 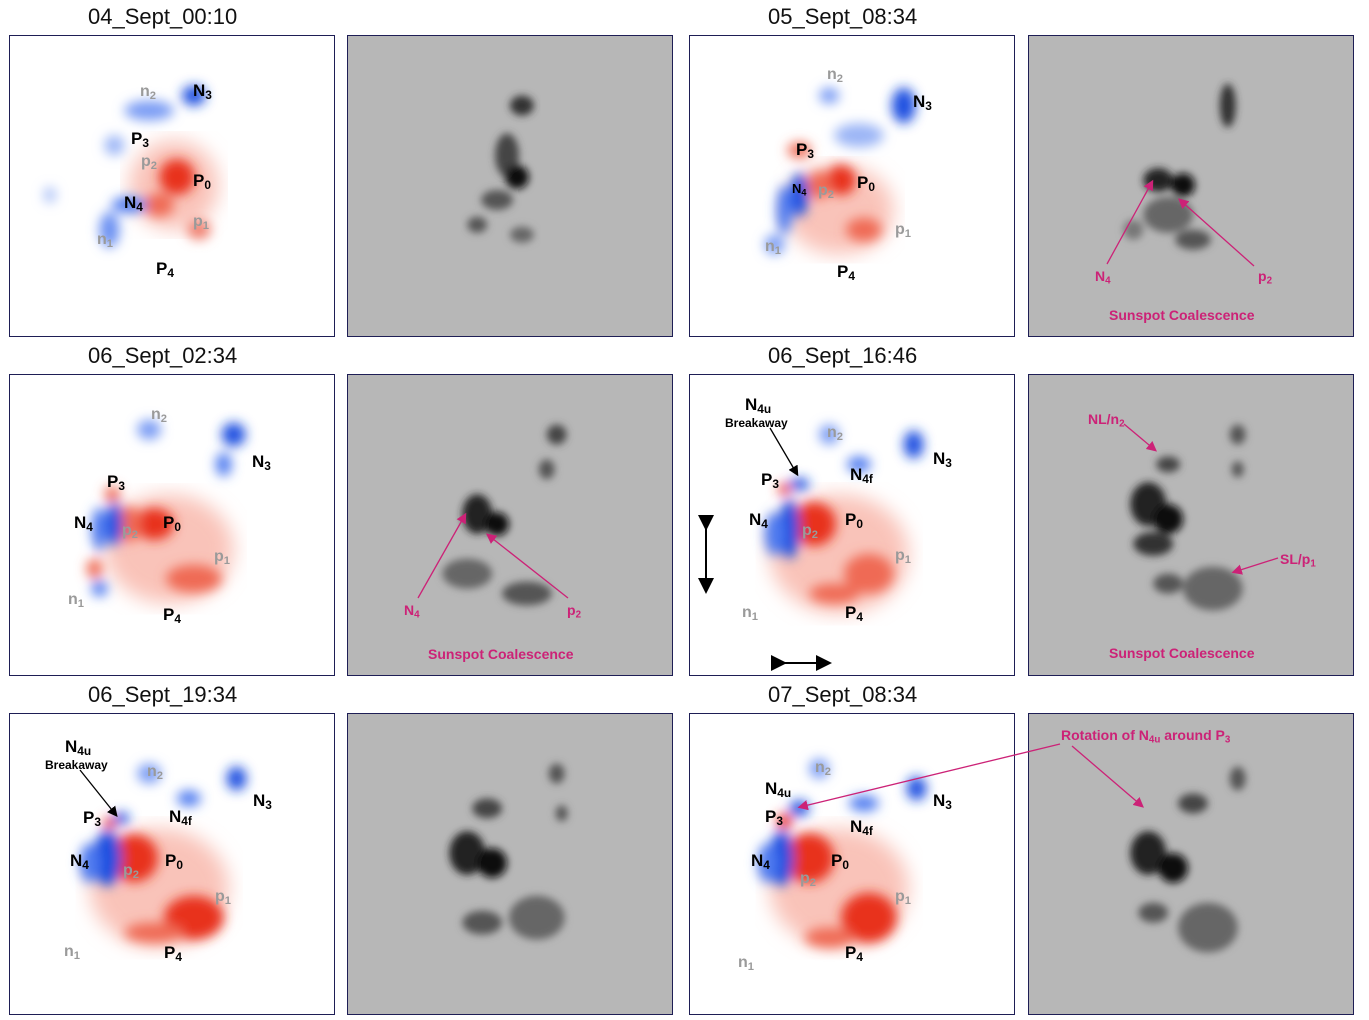 What do you see at coordinates (843, 355) in the screenshot?
I see `timestamp-06-sept-1646: 06_Sept_16:46` at bounding box center [843, 355].